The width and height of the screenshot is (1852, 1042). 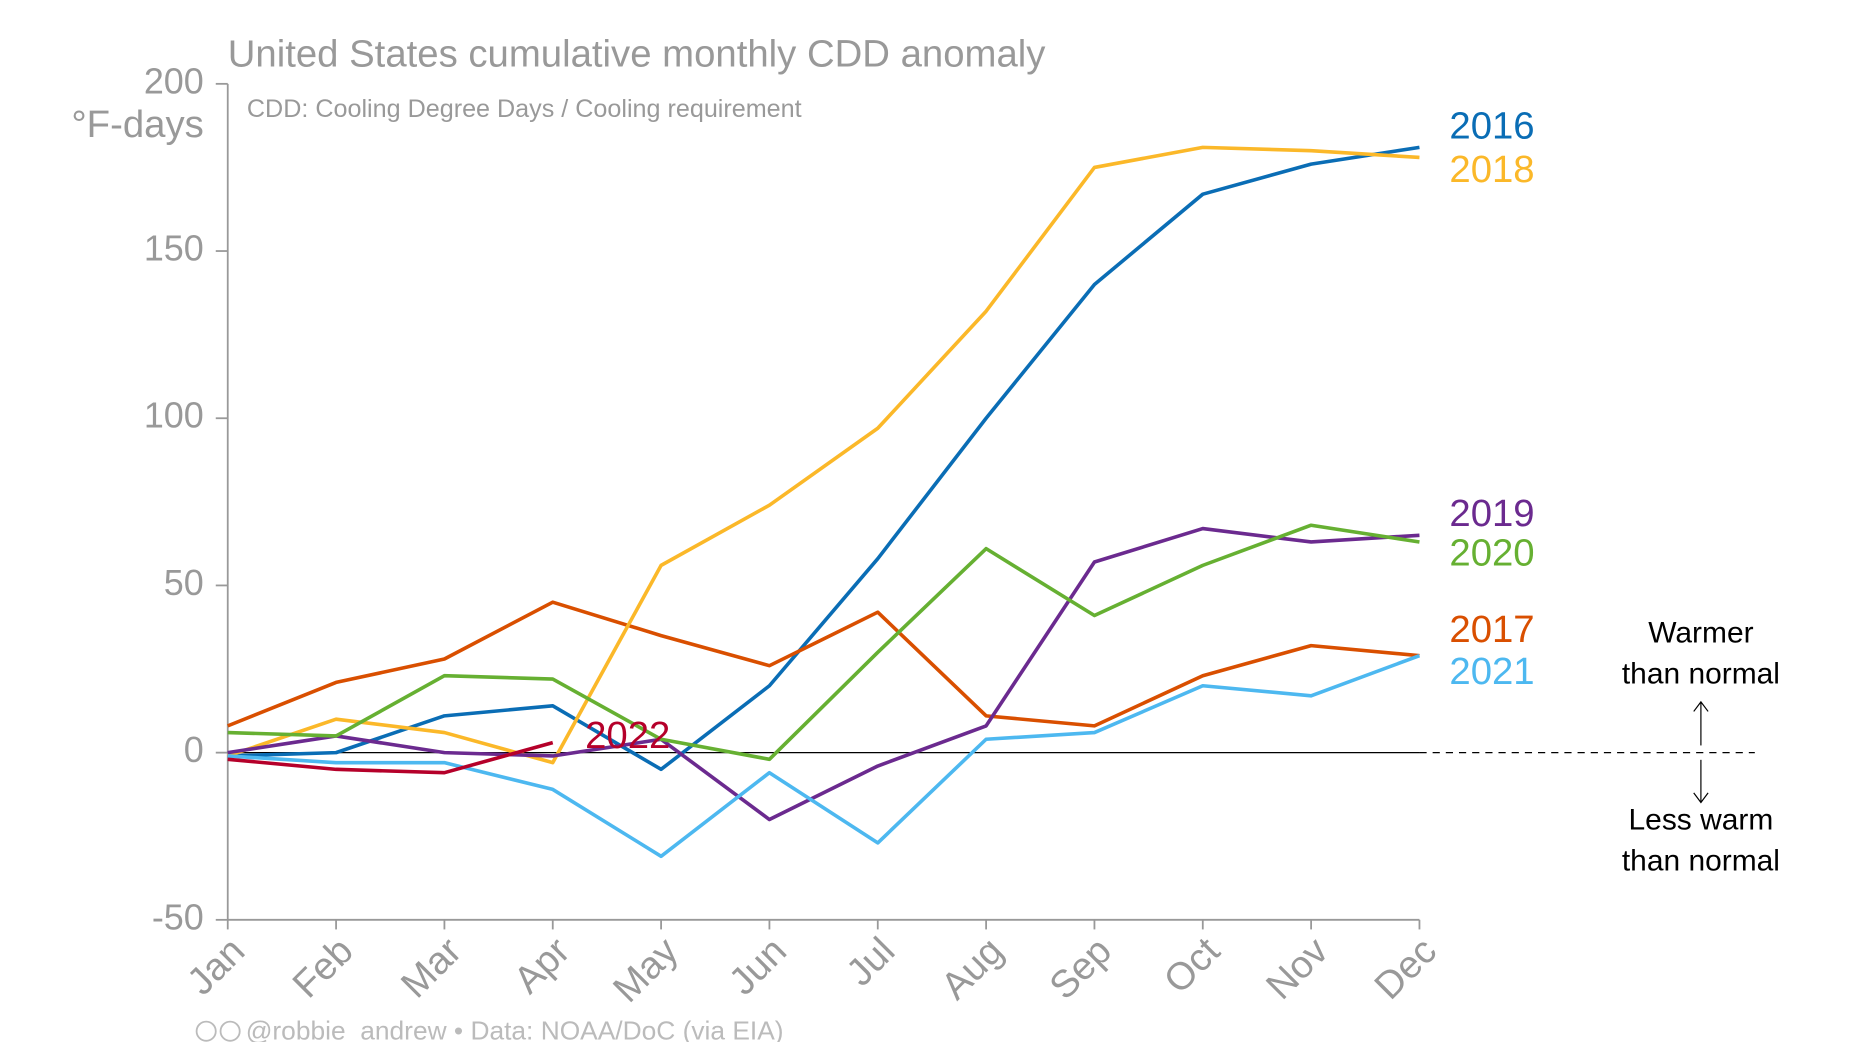 I want to click on x-tick-label: Aug, so click(x=972, y=968).